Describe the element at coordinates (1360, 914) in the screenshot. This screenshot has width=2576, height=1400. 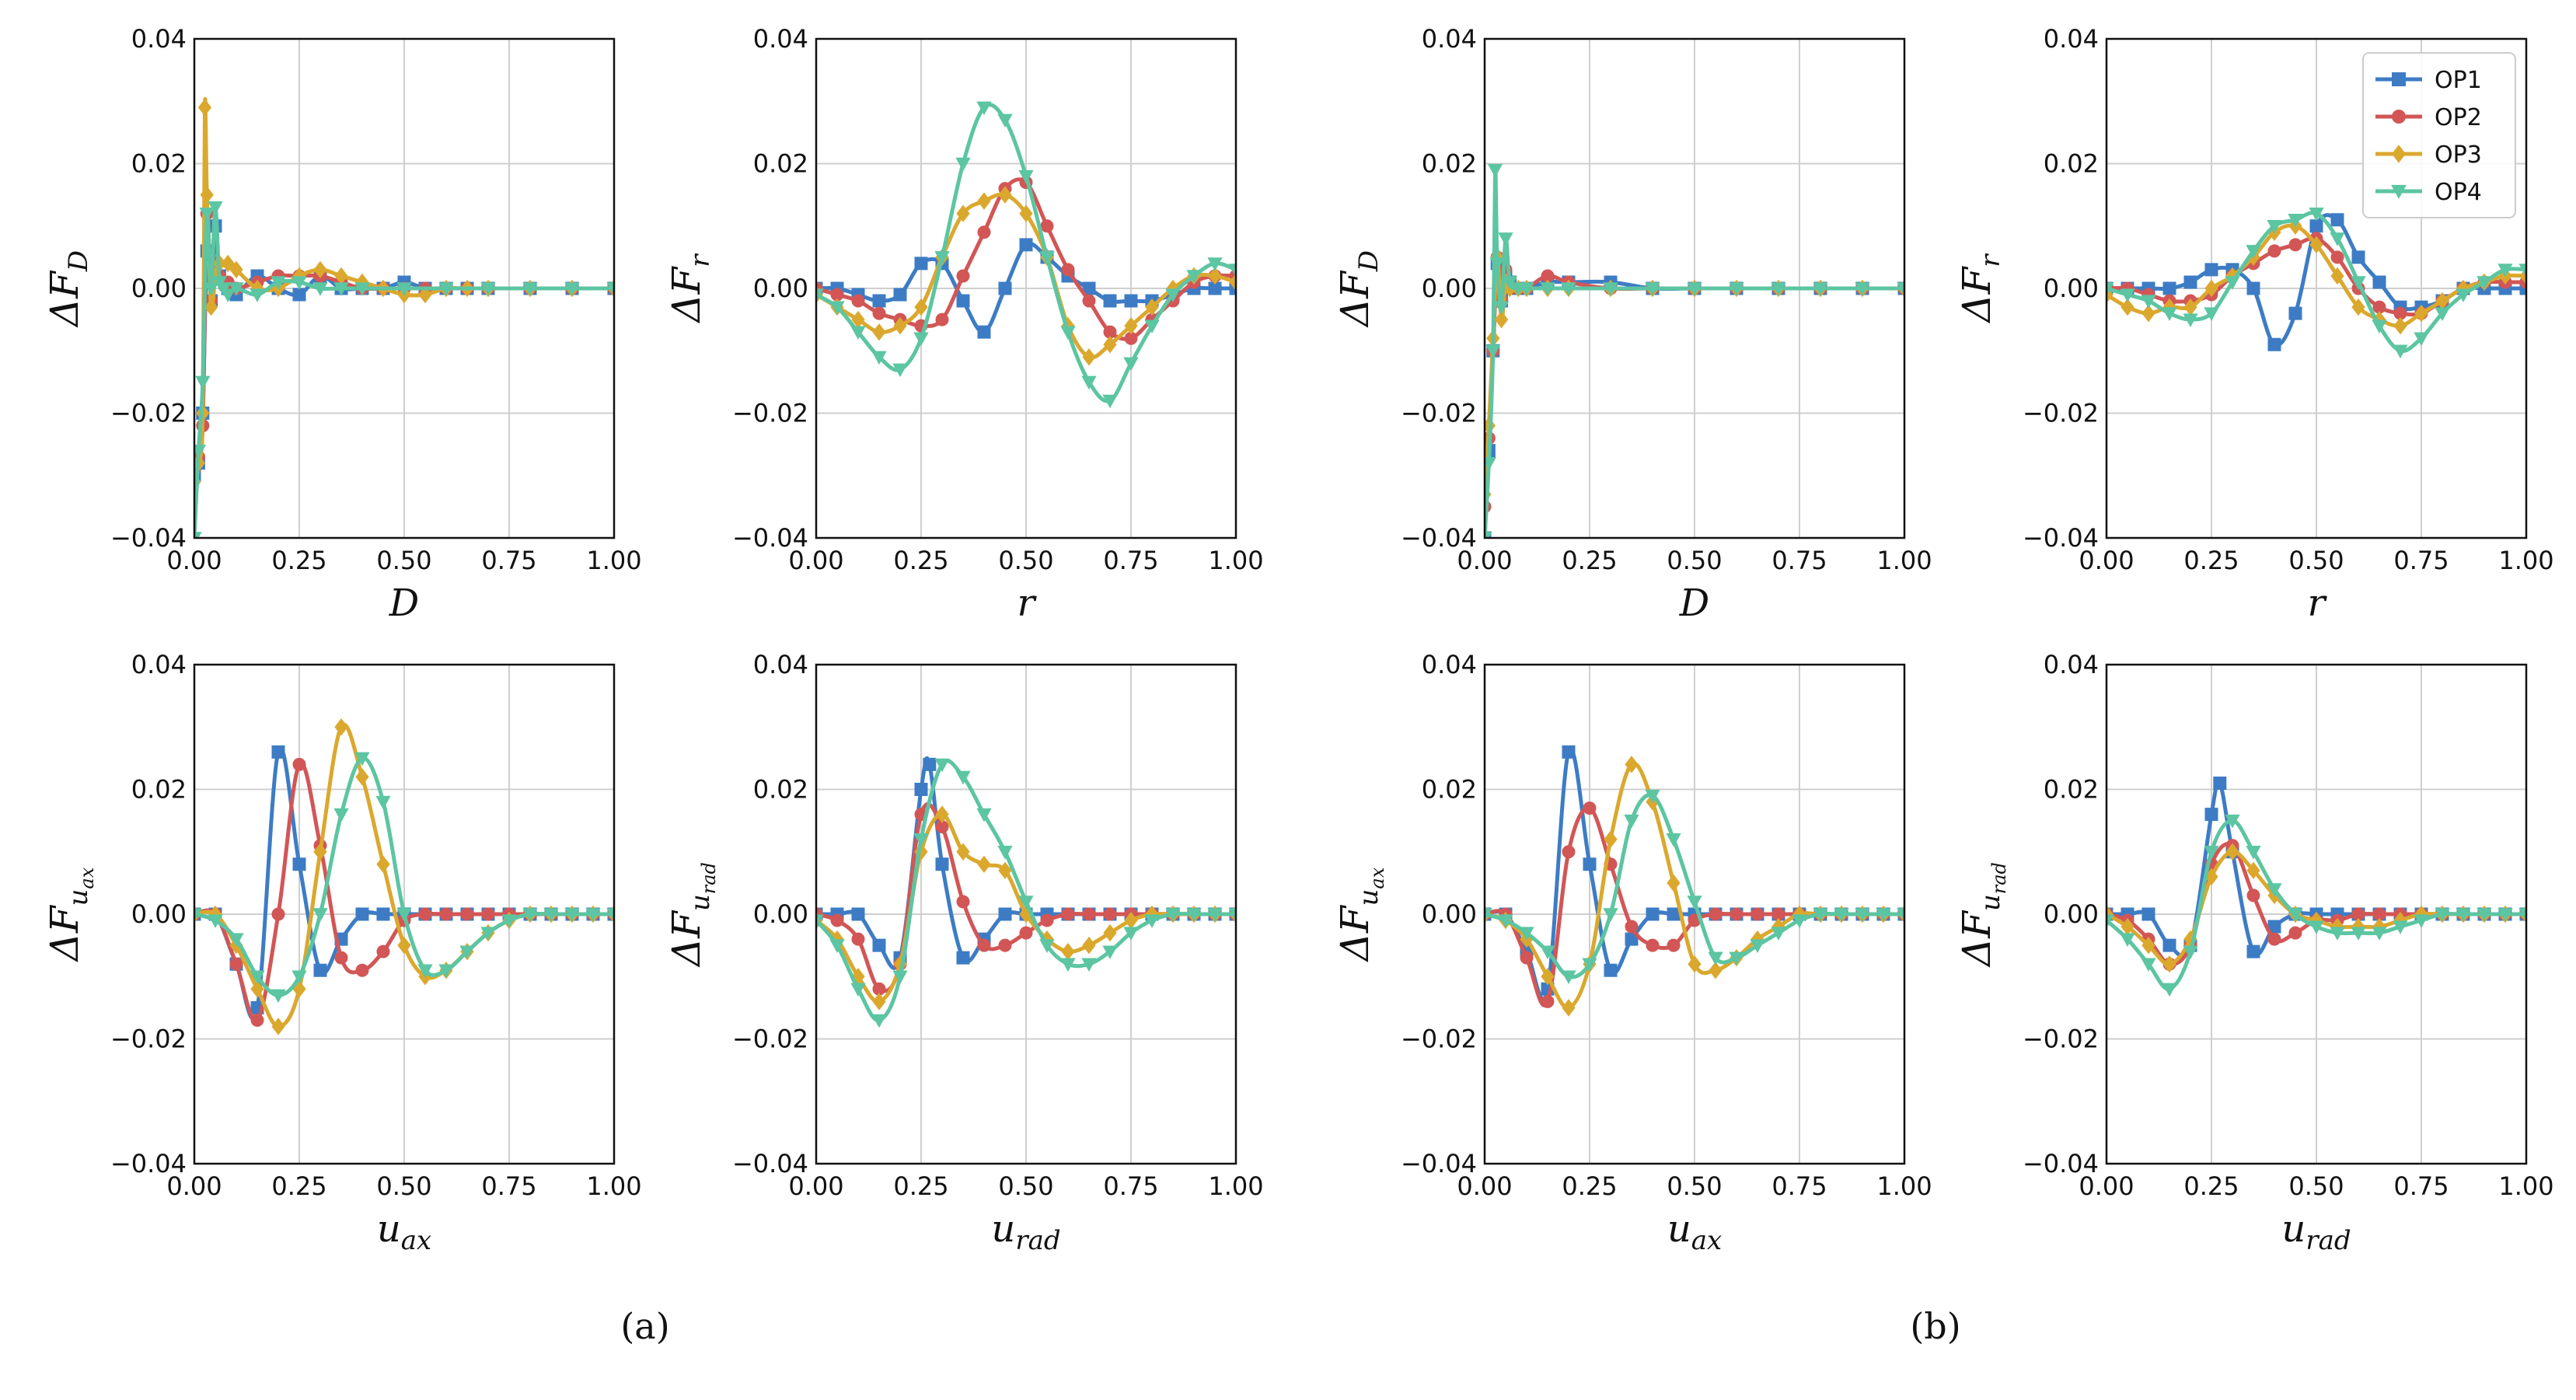
I see `y-axis-label: ΔFuax` at that location.